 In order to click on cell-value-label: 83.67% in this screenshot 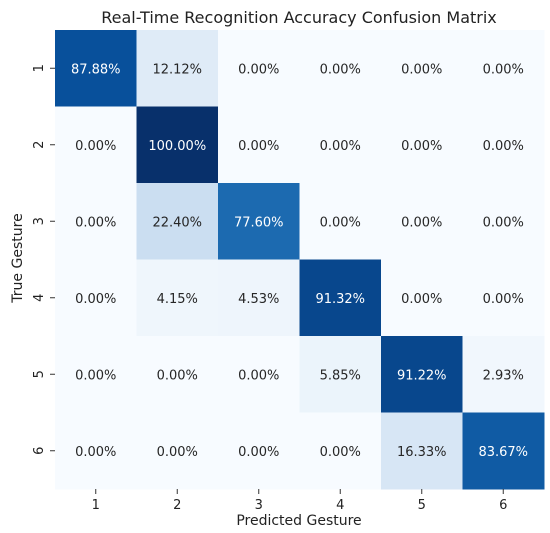, I will do `click(503, 452)`.